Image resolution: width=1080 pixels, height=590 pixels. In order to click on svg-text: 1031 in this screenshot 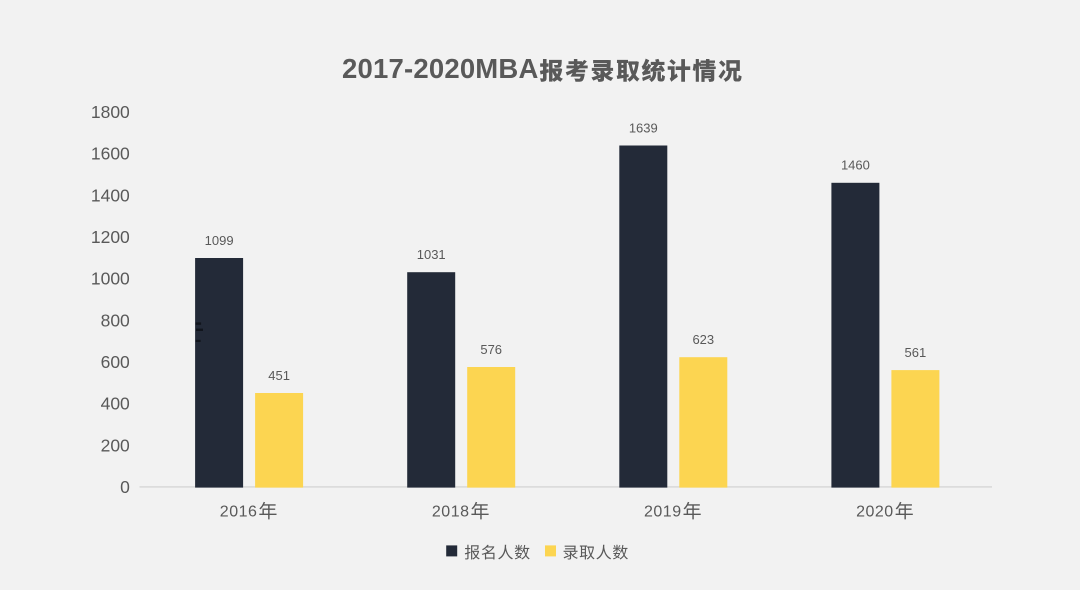, I will do `click(431, 254)`.